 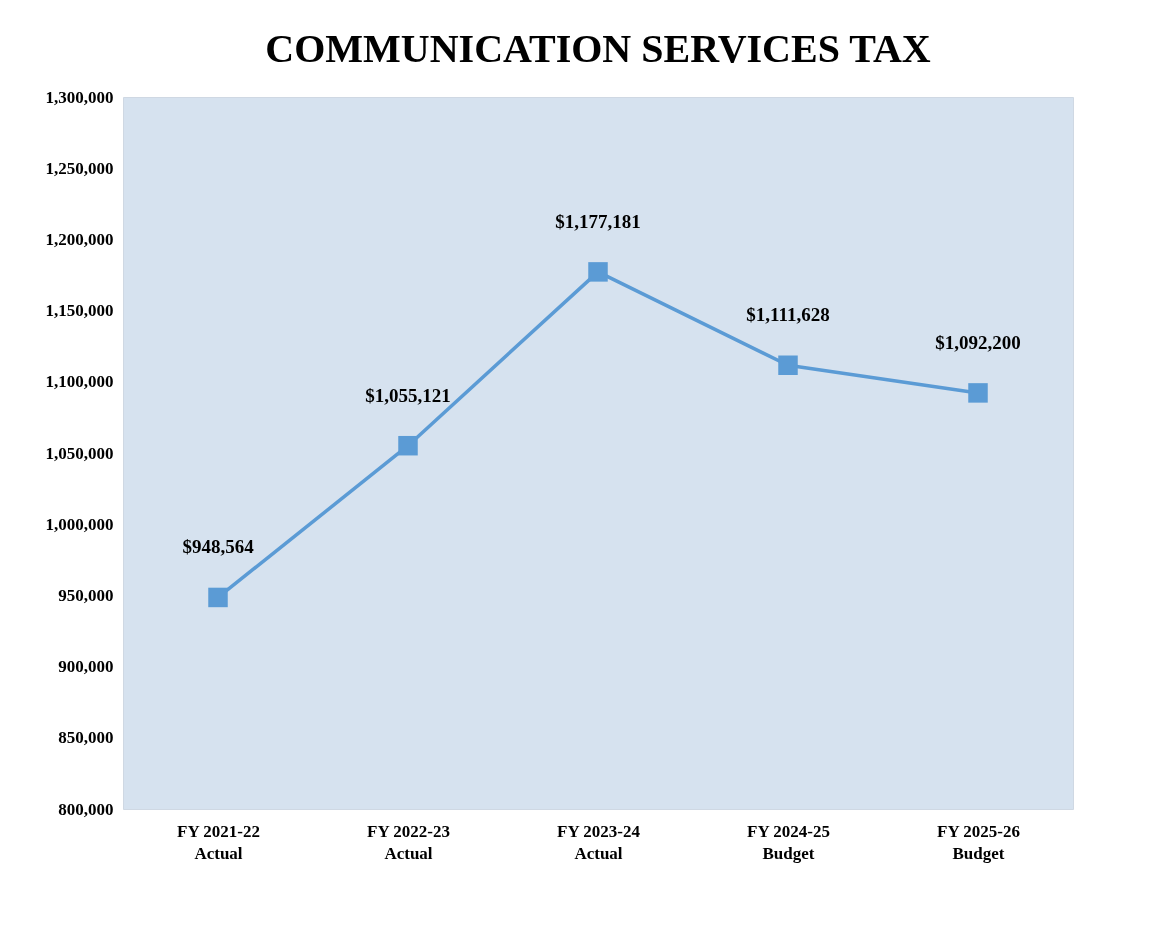 I want to click on x-tick-label: FY 2023-24 Actual, so click(x=599, y=842).